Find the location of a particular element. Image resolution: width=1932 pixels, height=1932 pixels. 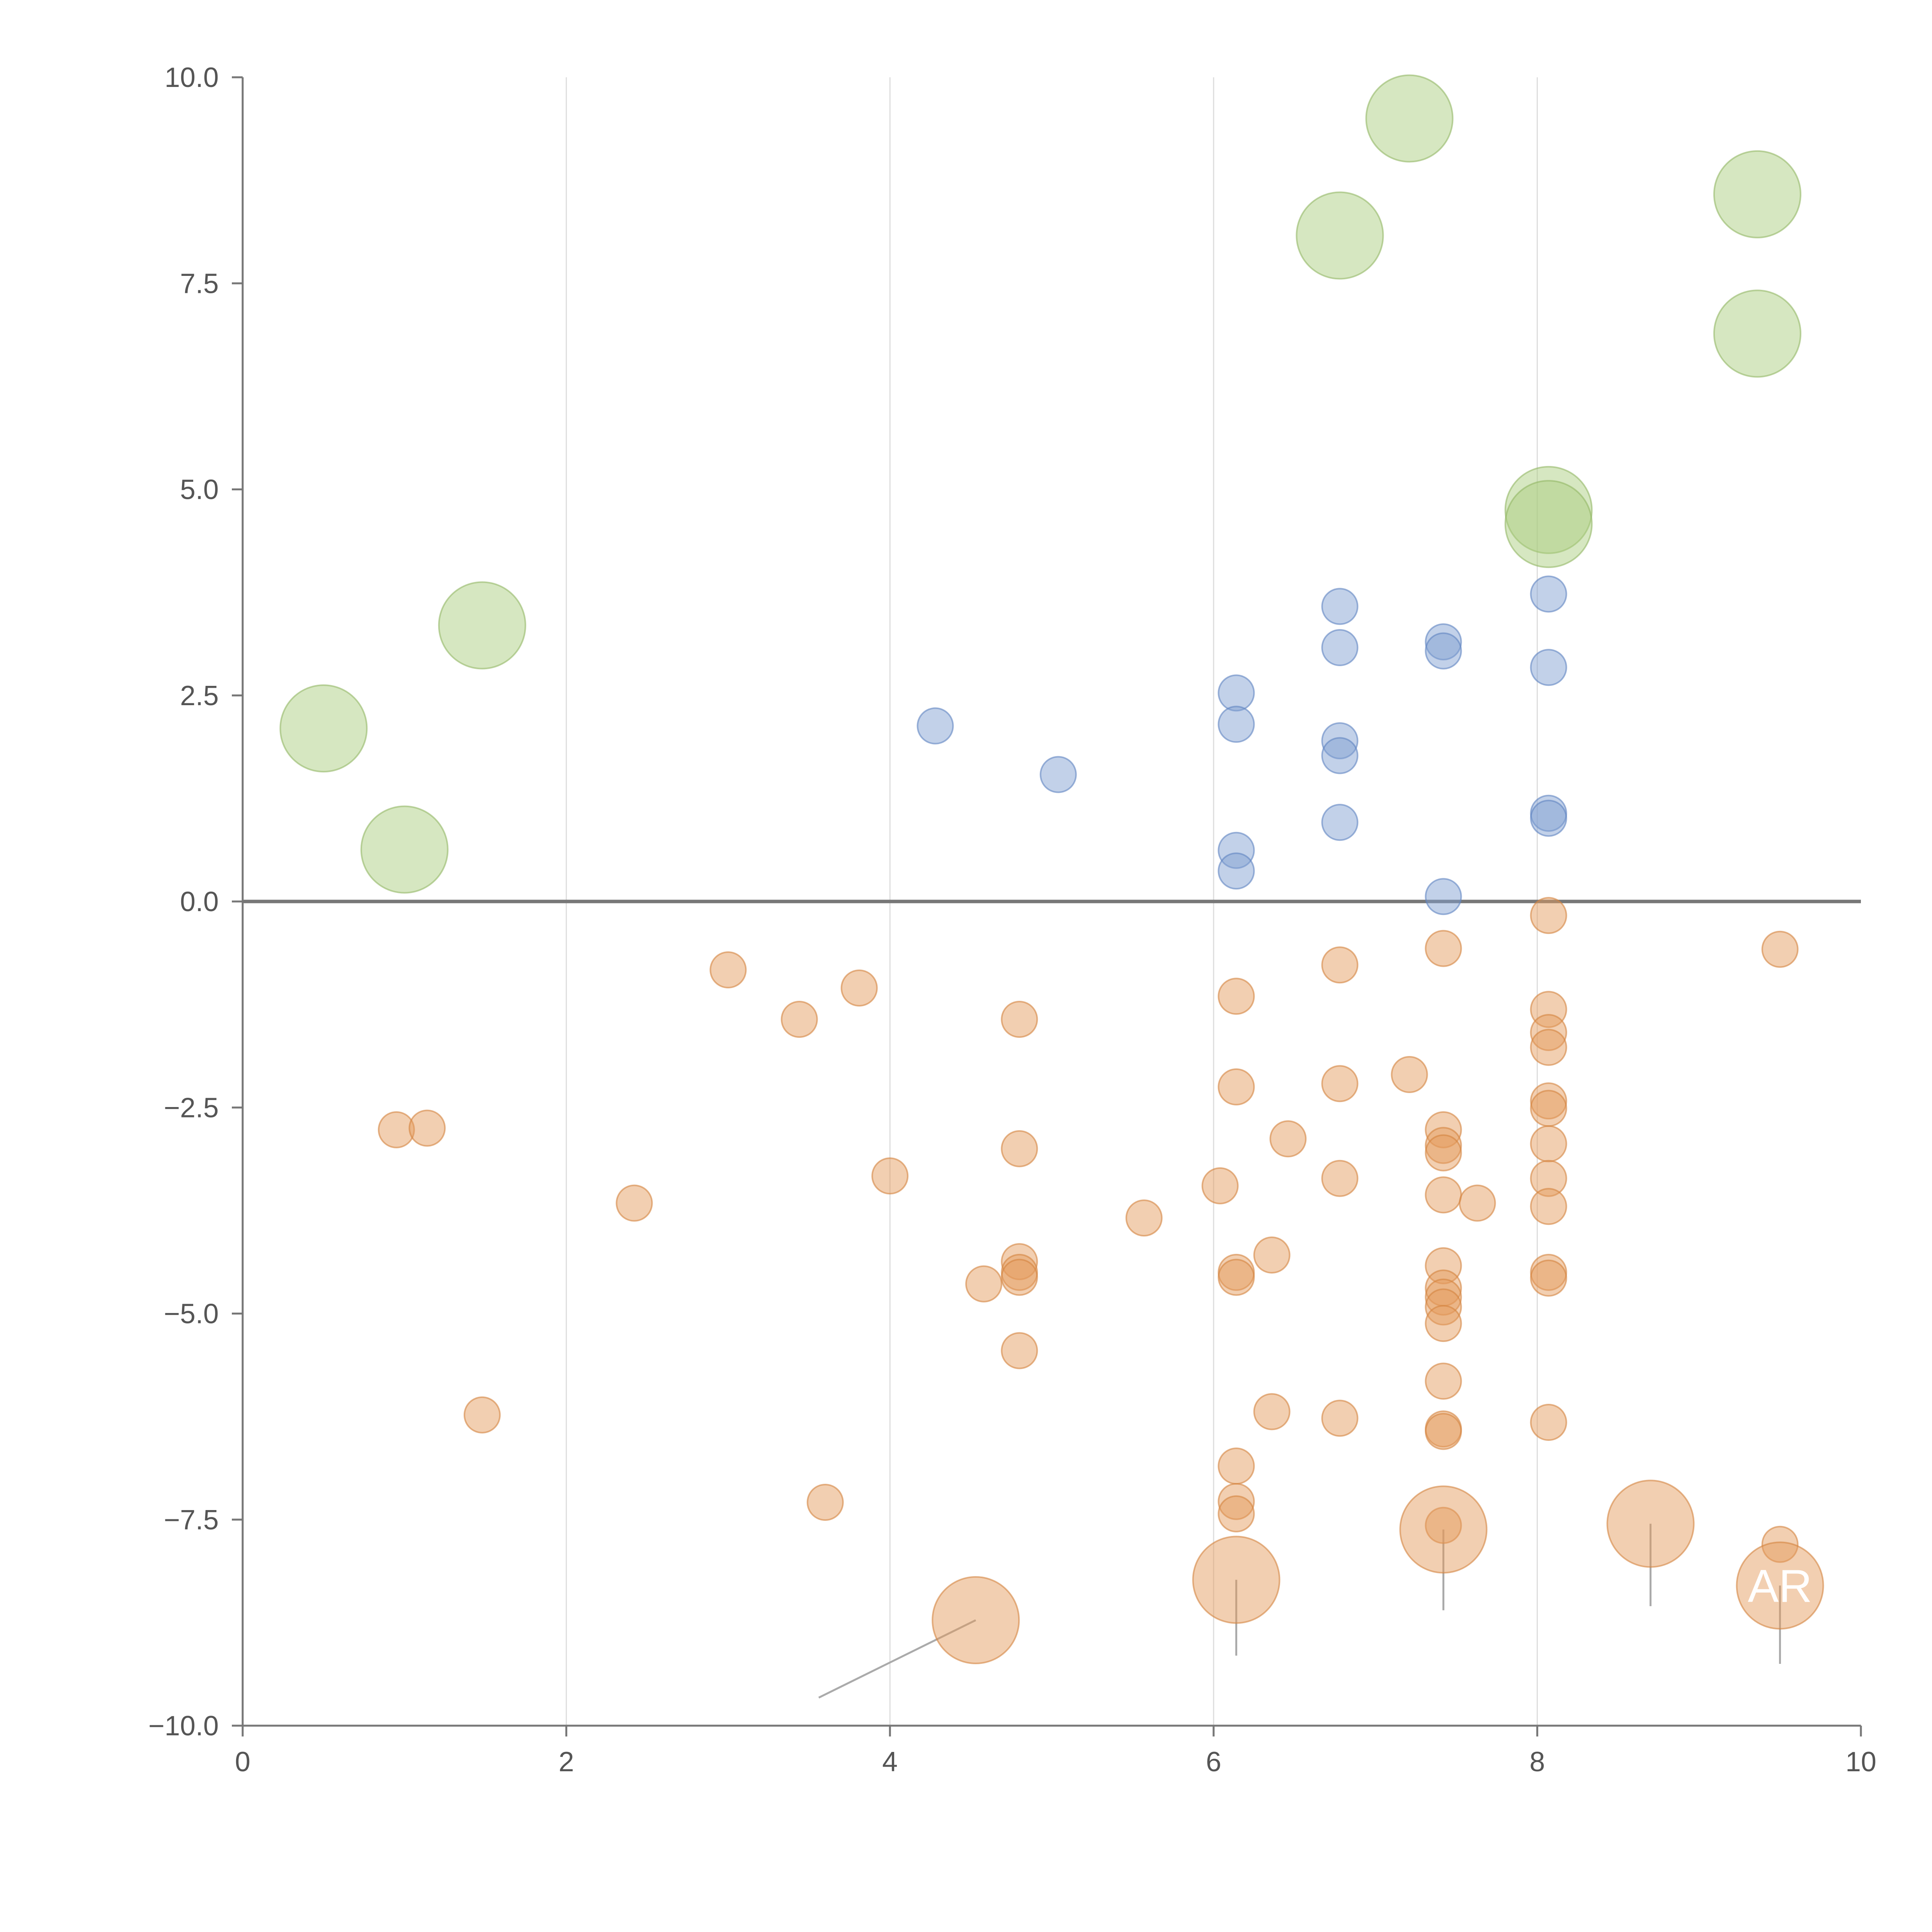

y-tick-label-1: 7.5 is located at coordinates (200, 284).